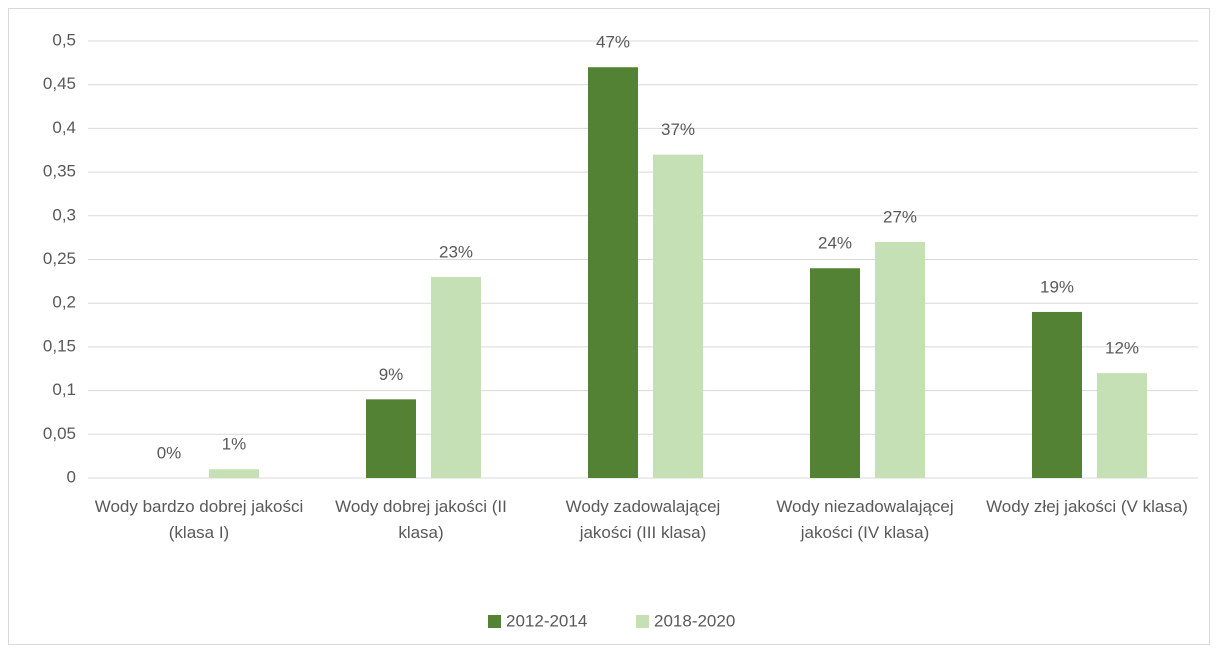 This screenshot has height=653, width=1218. What do you see at coordinates (1087, 506) in the screenshot?
I see `x-tick-label: Wody złej jakości (V klasa)` at bounding box center [1087, 506].